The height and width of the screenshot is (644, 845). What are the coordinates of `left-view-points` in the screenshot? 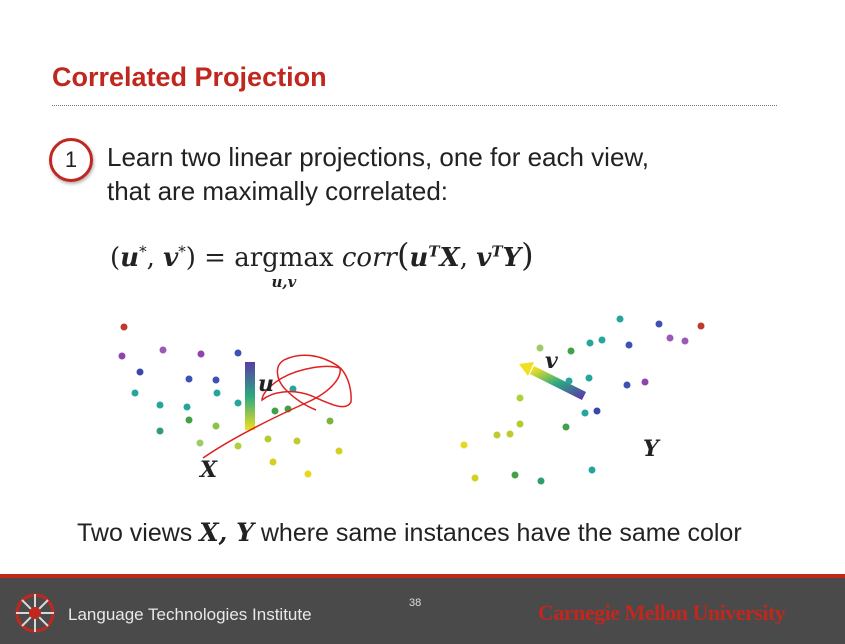 It's located at (230, 400).